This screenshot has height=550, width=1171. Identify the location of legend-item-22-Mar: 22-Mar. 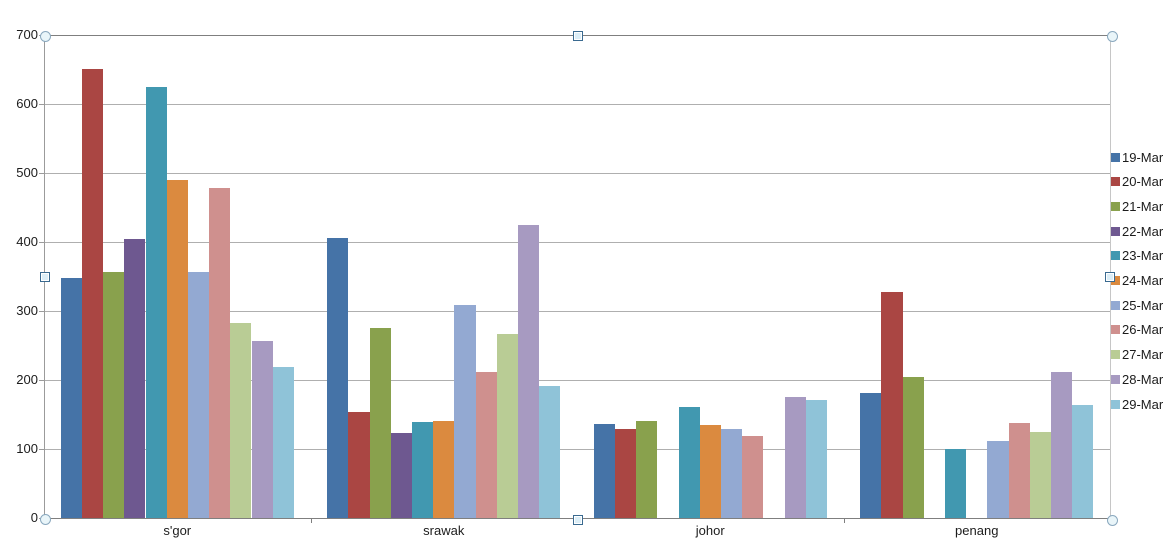
(1137, 231).